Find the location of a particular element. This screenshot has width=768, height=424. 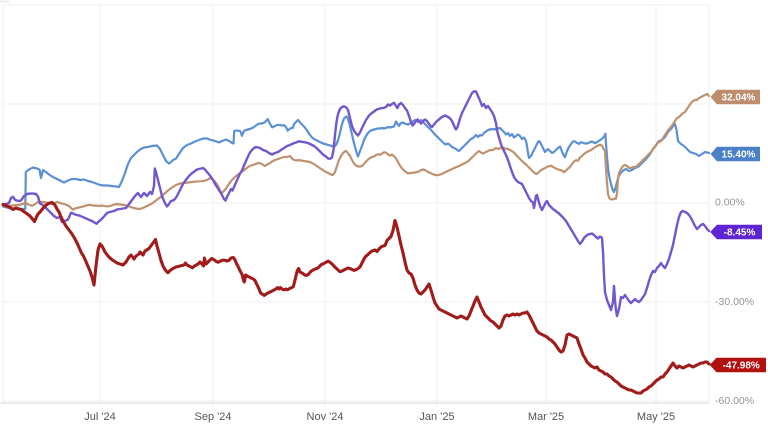

svg-text: Mar '25 is located at coordinates (546, 417).